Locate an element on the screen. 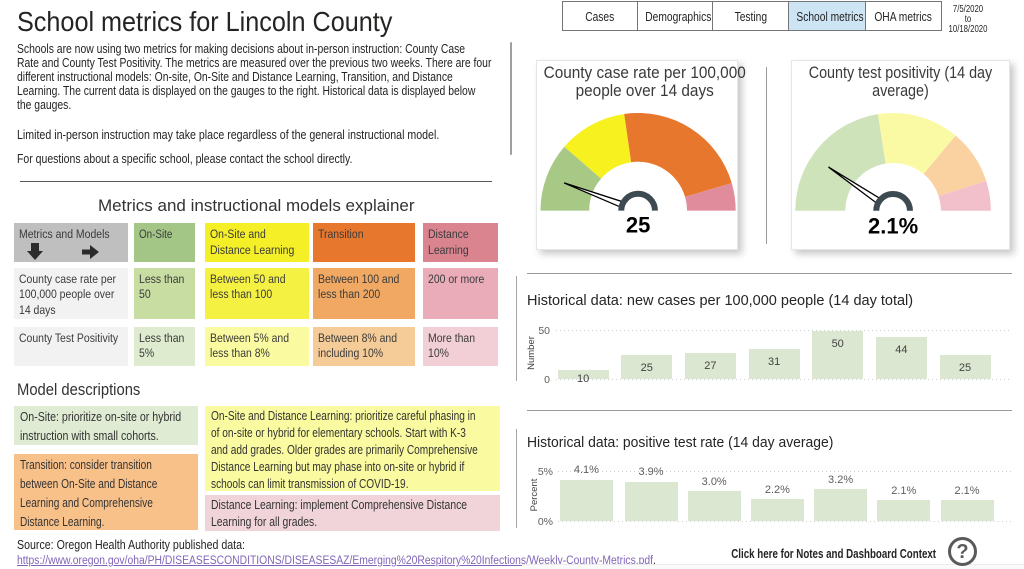 This screenshot has height=569, width=1024. svg-text: 25 is located at coordinates (638, 224).